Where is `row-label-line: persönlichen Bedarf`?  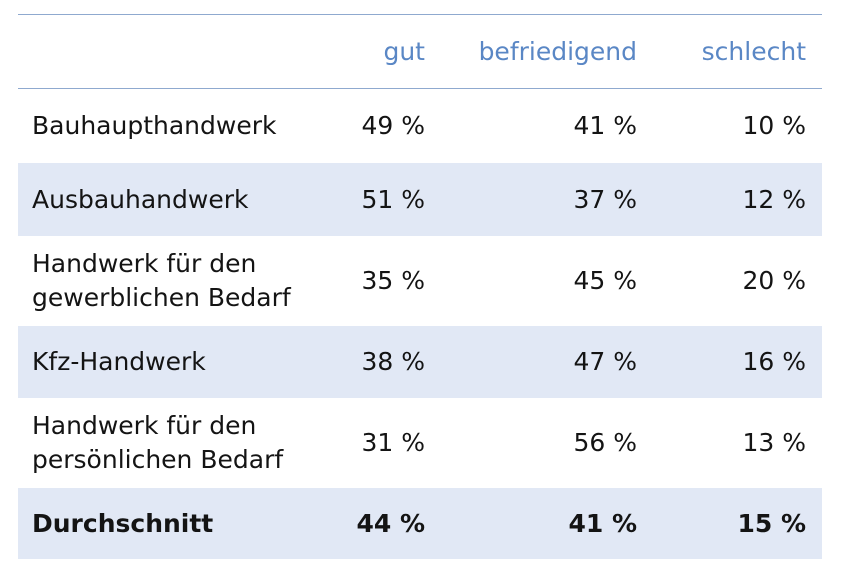 row-label-line: persönlichen Bedarf is located at coordinates (158, 459).